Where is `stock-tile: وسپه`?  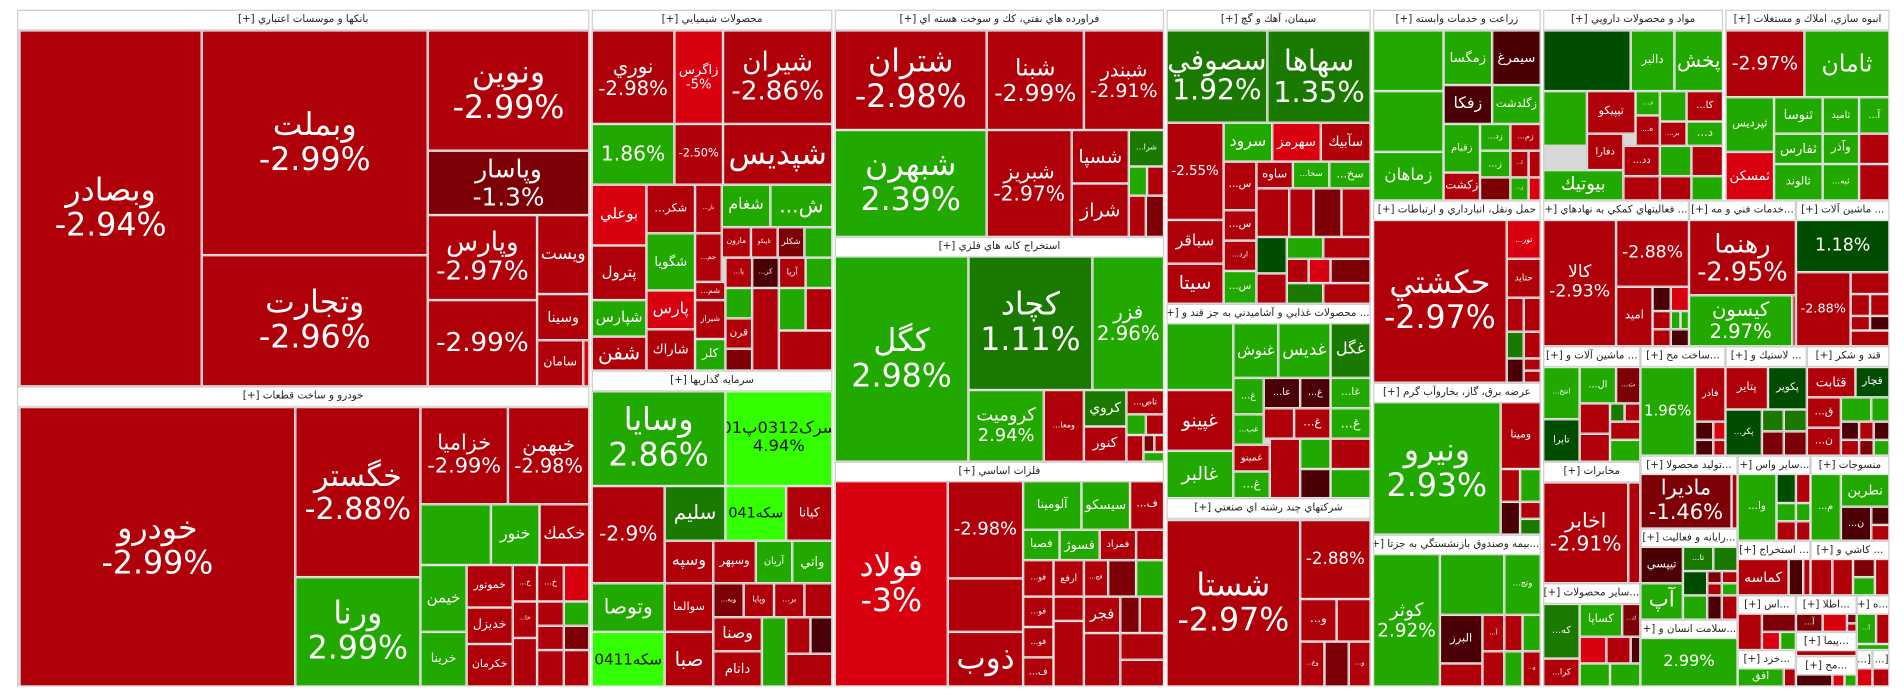 stock-tile: وسپه is located at coordinates (689, 562).